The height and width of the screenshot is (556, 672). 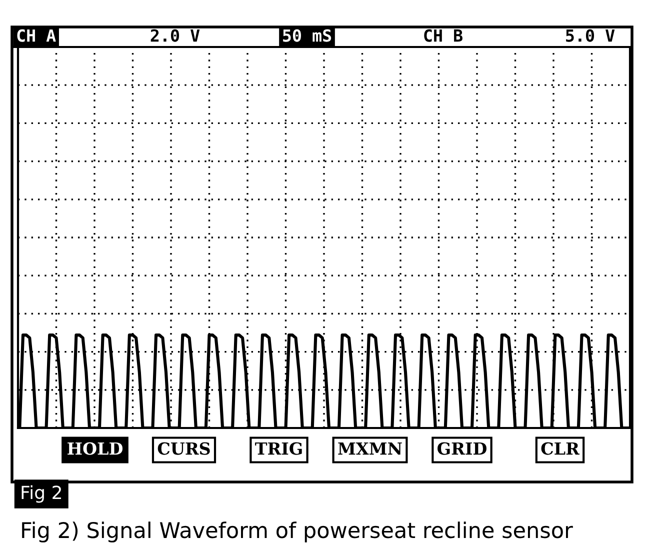 What do you see at coordinates (443, 35) in the screenshot?
I see `text: CH B` at bounding box center [443, 35].